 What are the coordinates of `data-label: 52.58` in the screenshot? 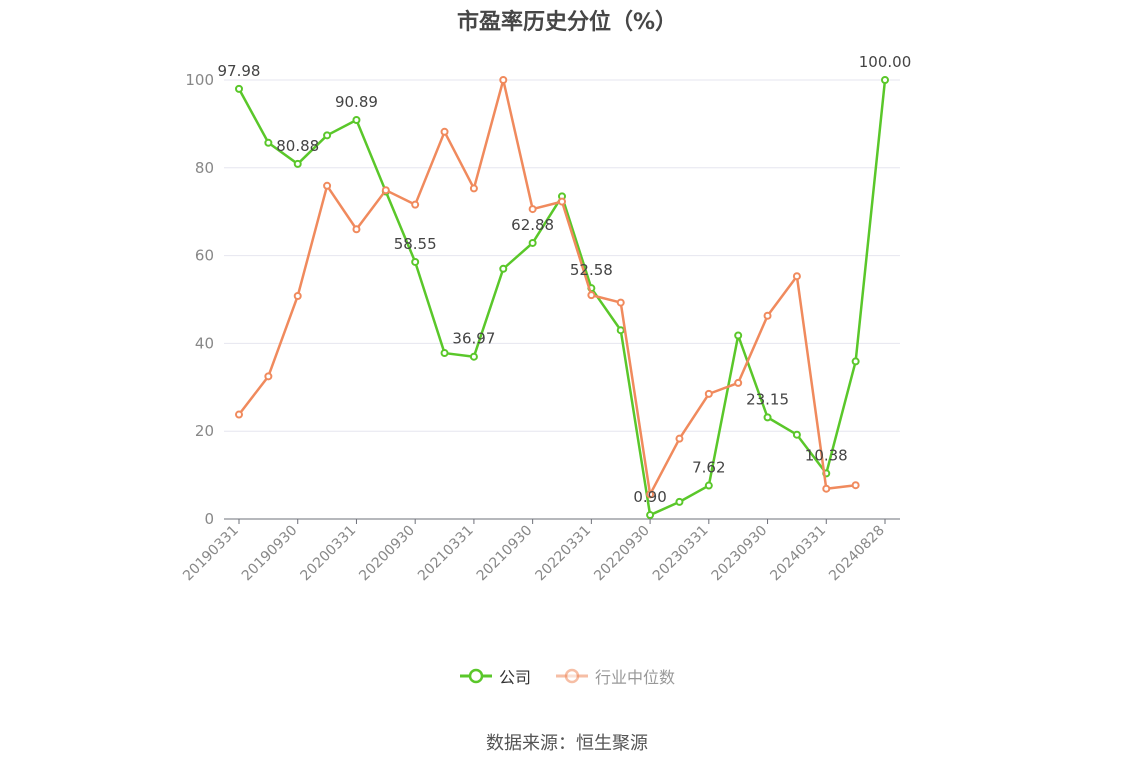 It's located at (591, 270).